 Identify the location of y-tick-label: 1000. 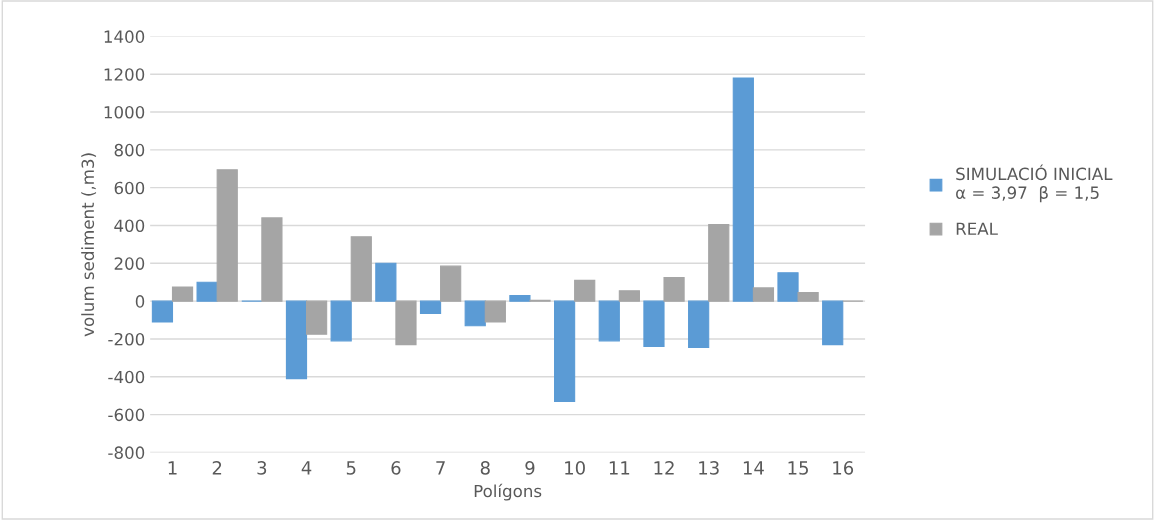
(124, 112).